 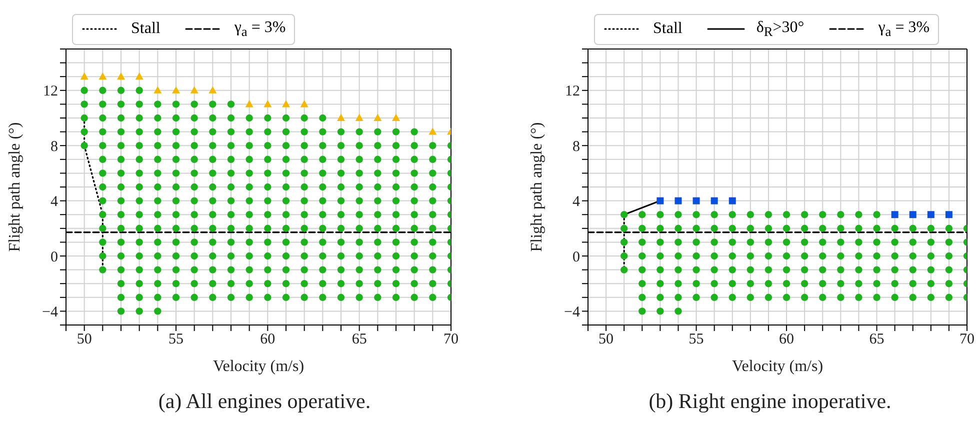 I want to click on text: (a) All engines operative., so click(x=264, y=401).